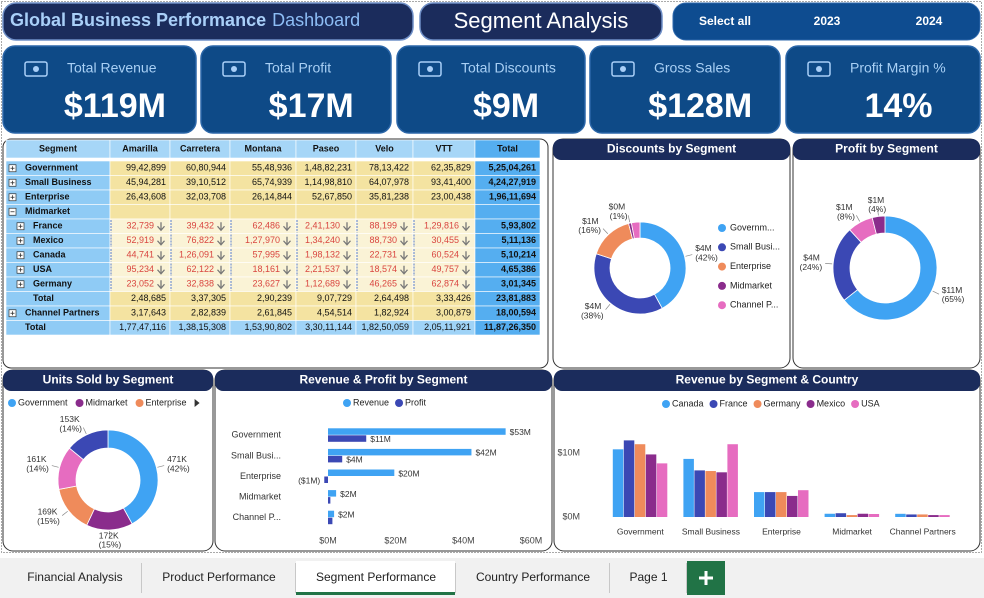 This screenshot has height=598, width=984. I want to click on row-label: Total, so click(35, 327).